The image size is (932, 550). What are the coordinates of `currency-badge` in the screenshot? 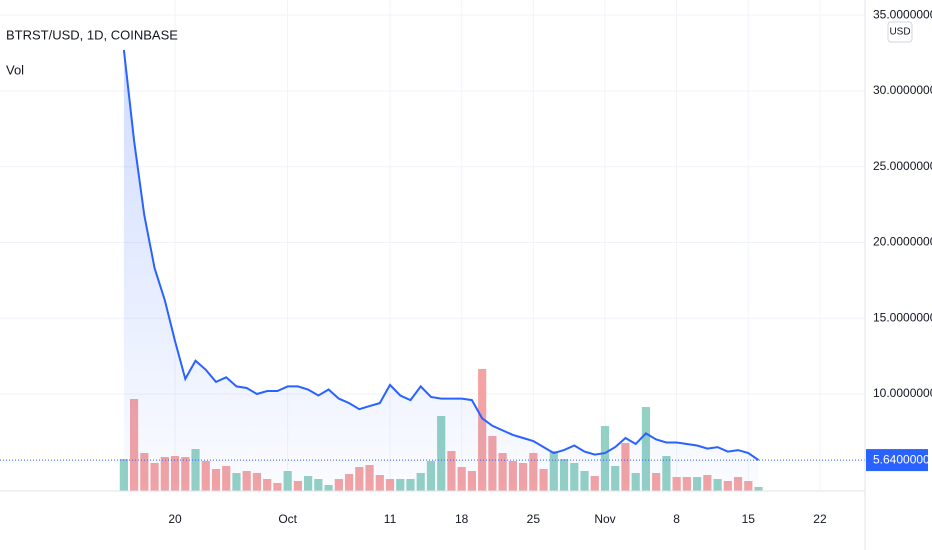 It's located at (900, 32).